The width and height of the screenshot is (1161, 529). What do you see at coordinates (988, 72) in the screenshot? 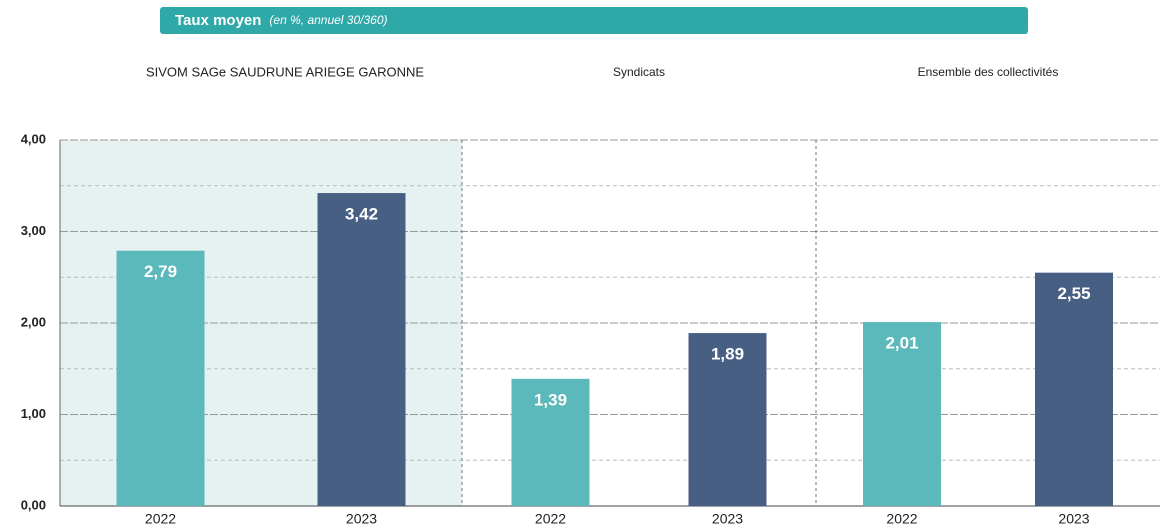
I see `panel-title: Ensemble des collectivités` at bounding box center [988, 72].